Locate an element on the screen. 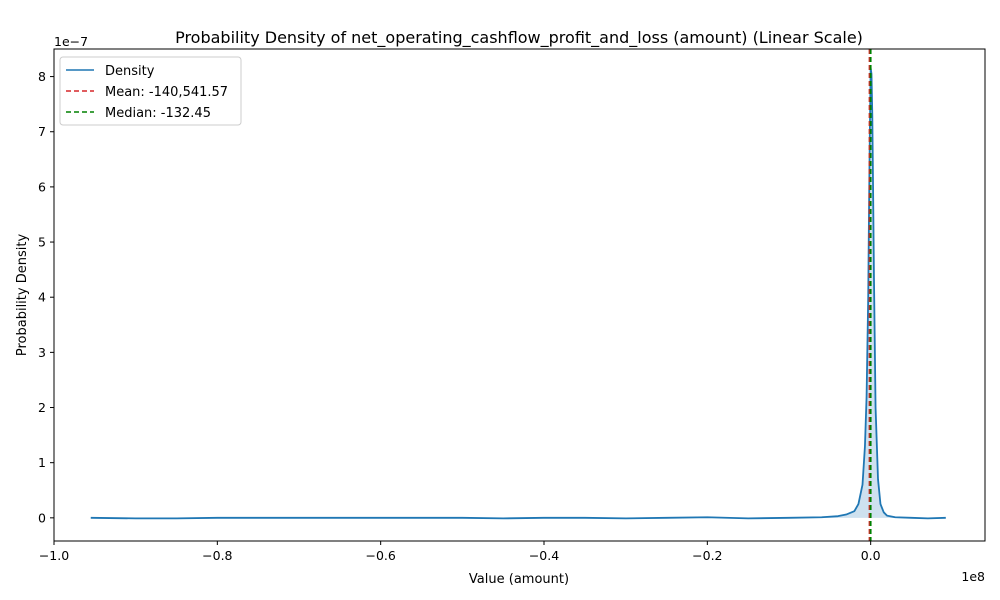  y-axis-offset-label: 1e−7 is located at coordinates (71, 41).